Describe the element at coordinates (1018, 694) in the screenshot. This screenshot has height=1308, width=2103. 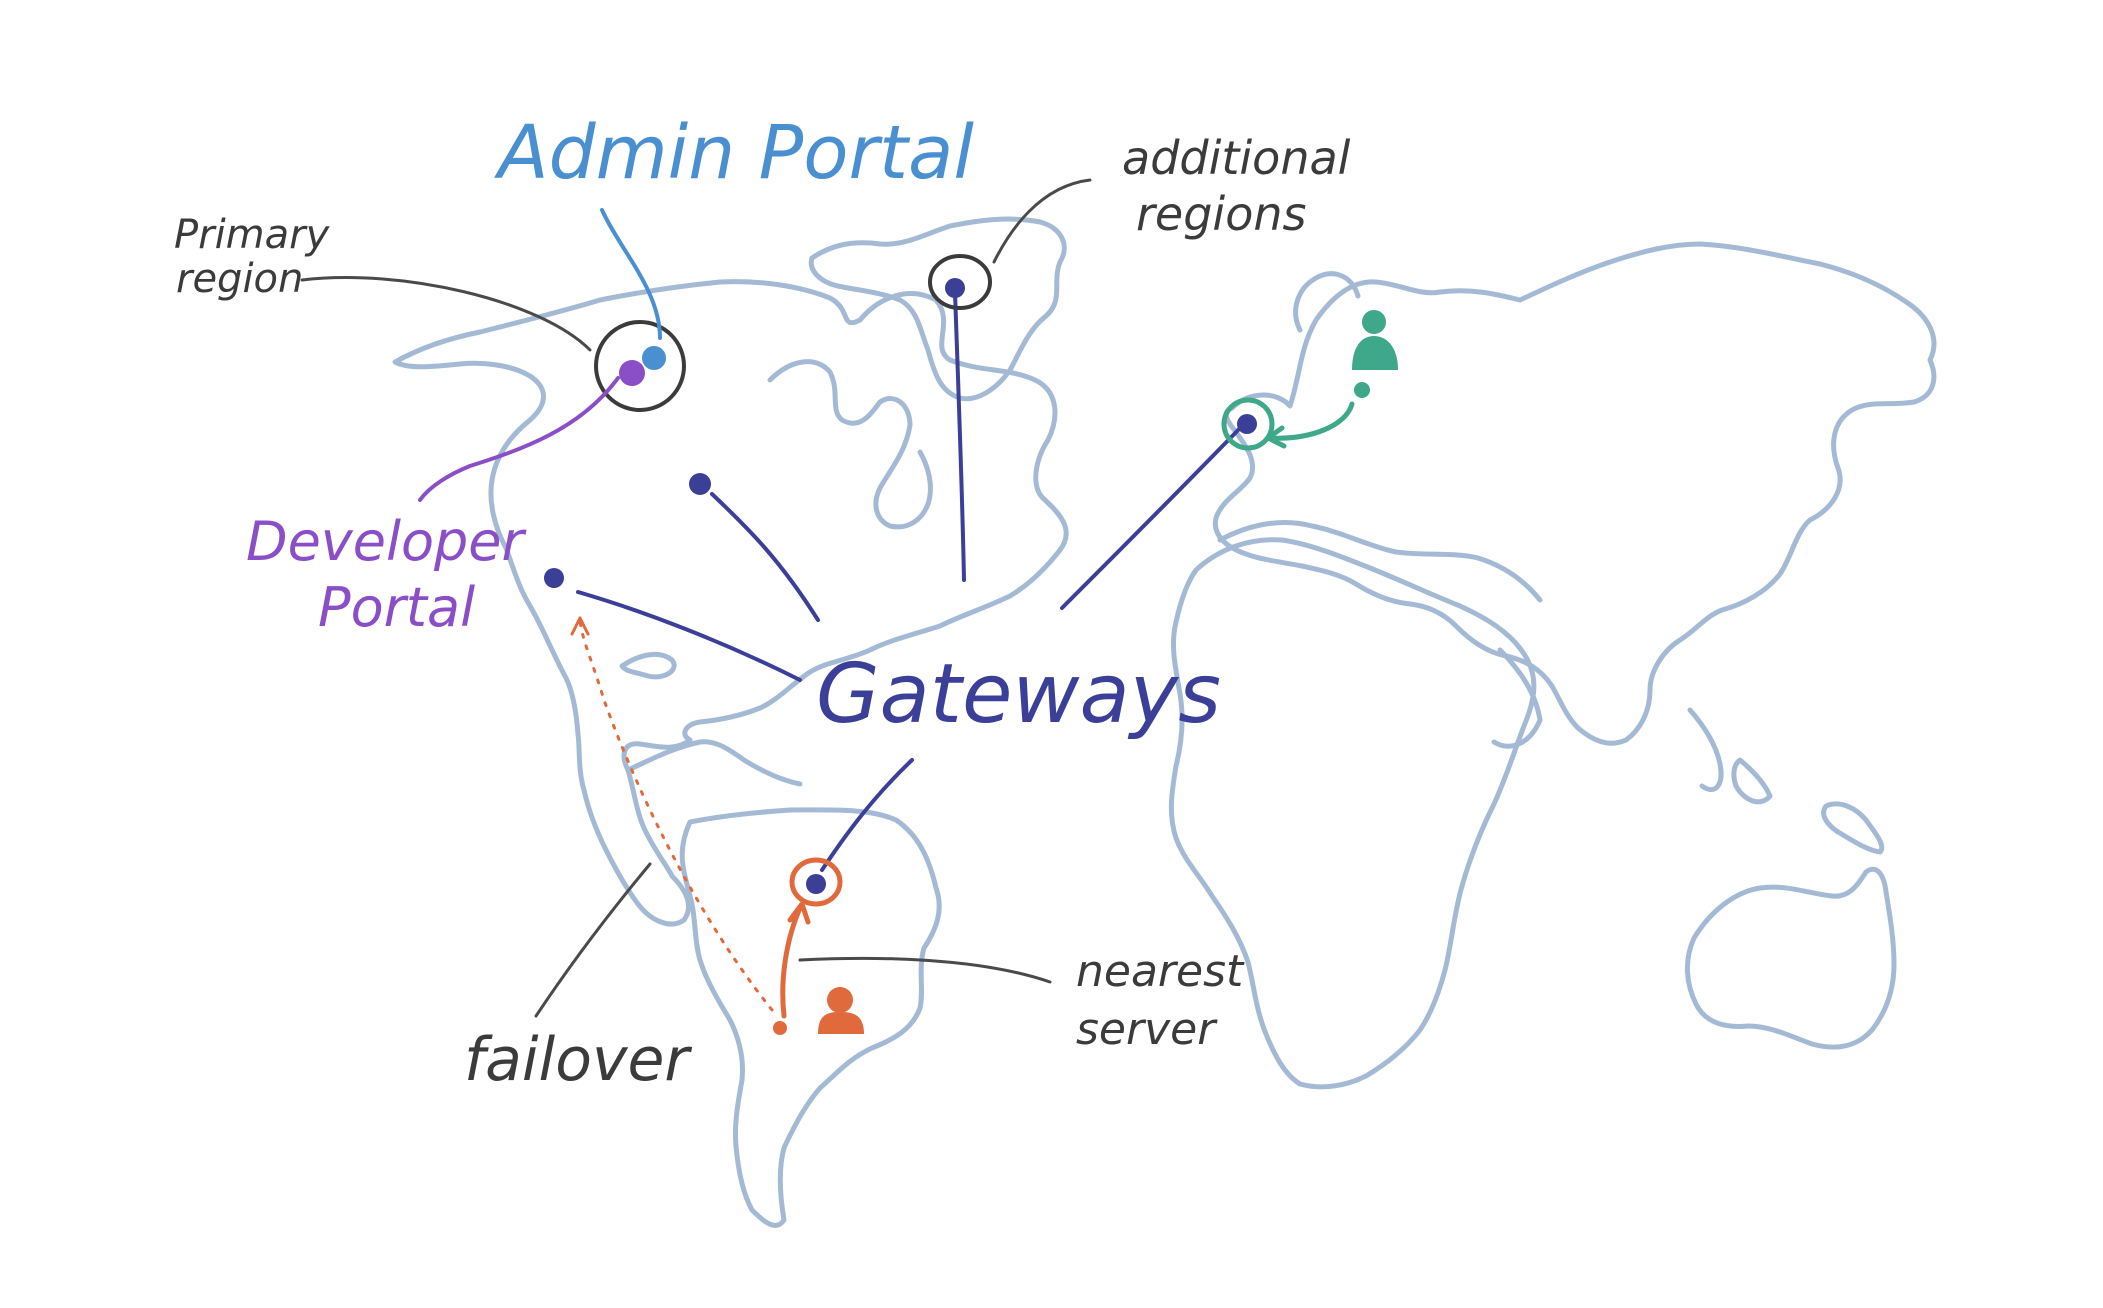
I see `gateways-label: Gateways` at that location.